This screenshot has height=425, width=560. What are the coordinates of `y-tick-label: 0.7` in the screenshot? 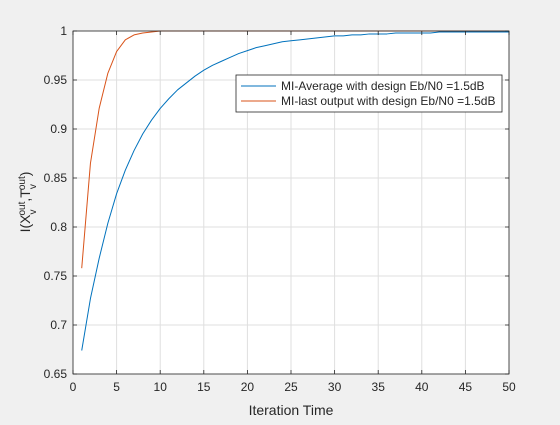 It's located at (58, 325).